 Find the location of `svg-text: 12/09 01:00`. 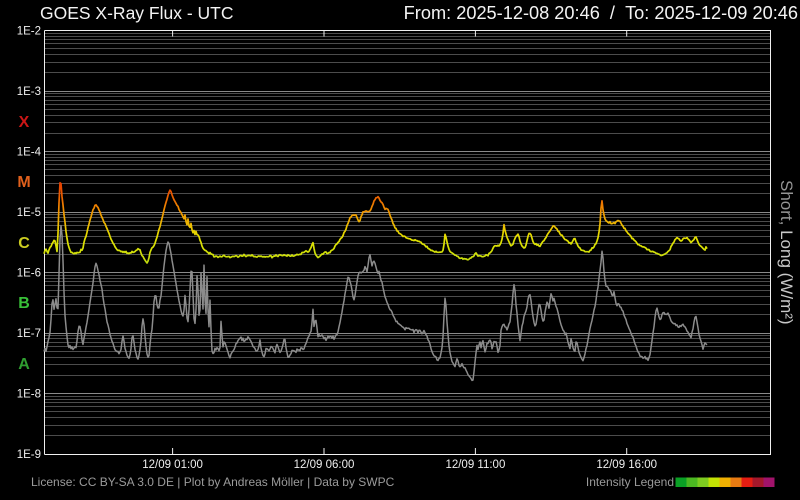

svg-text: 12/09 01:00 is located at coordinates (172, 465).